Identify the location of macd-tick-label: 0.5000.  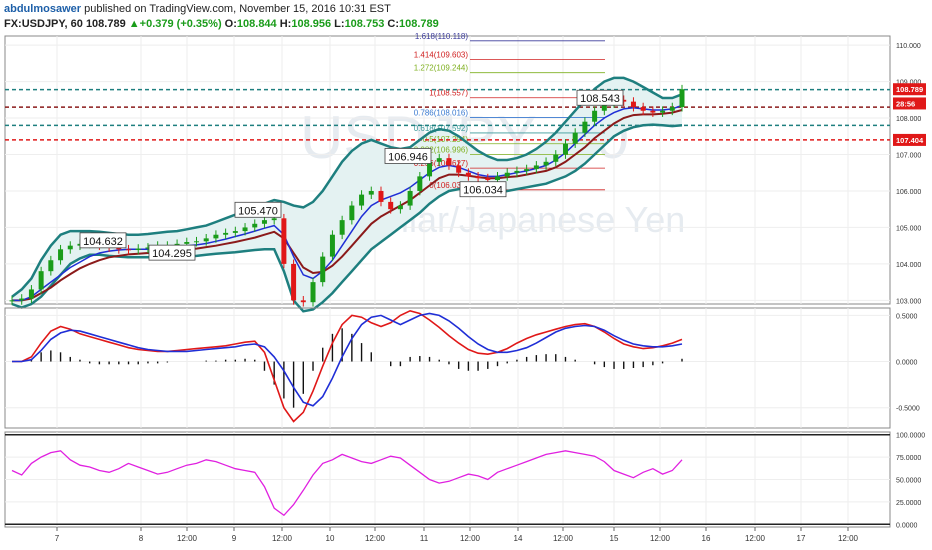
(907, 316).